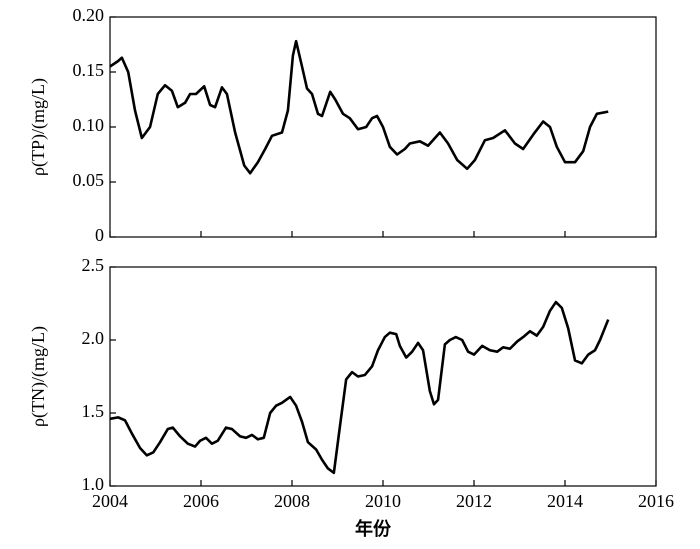 This screenshot has width=700, height=549. I want to click on y-axis-label: ρ(TN)/(mg/L), so click(38, 376).